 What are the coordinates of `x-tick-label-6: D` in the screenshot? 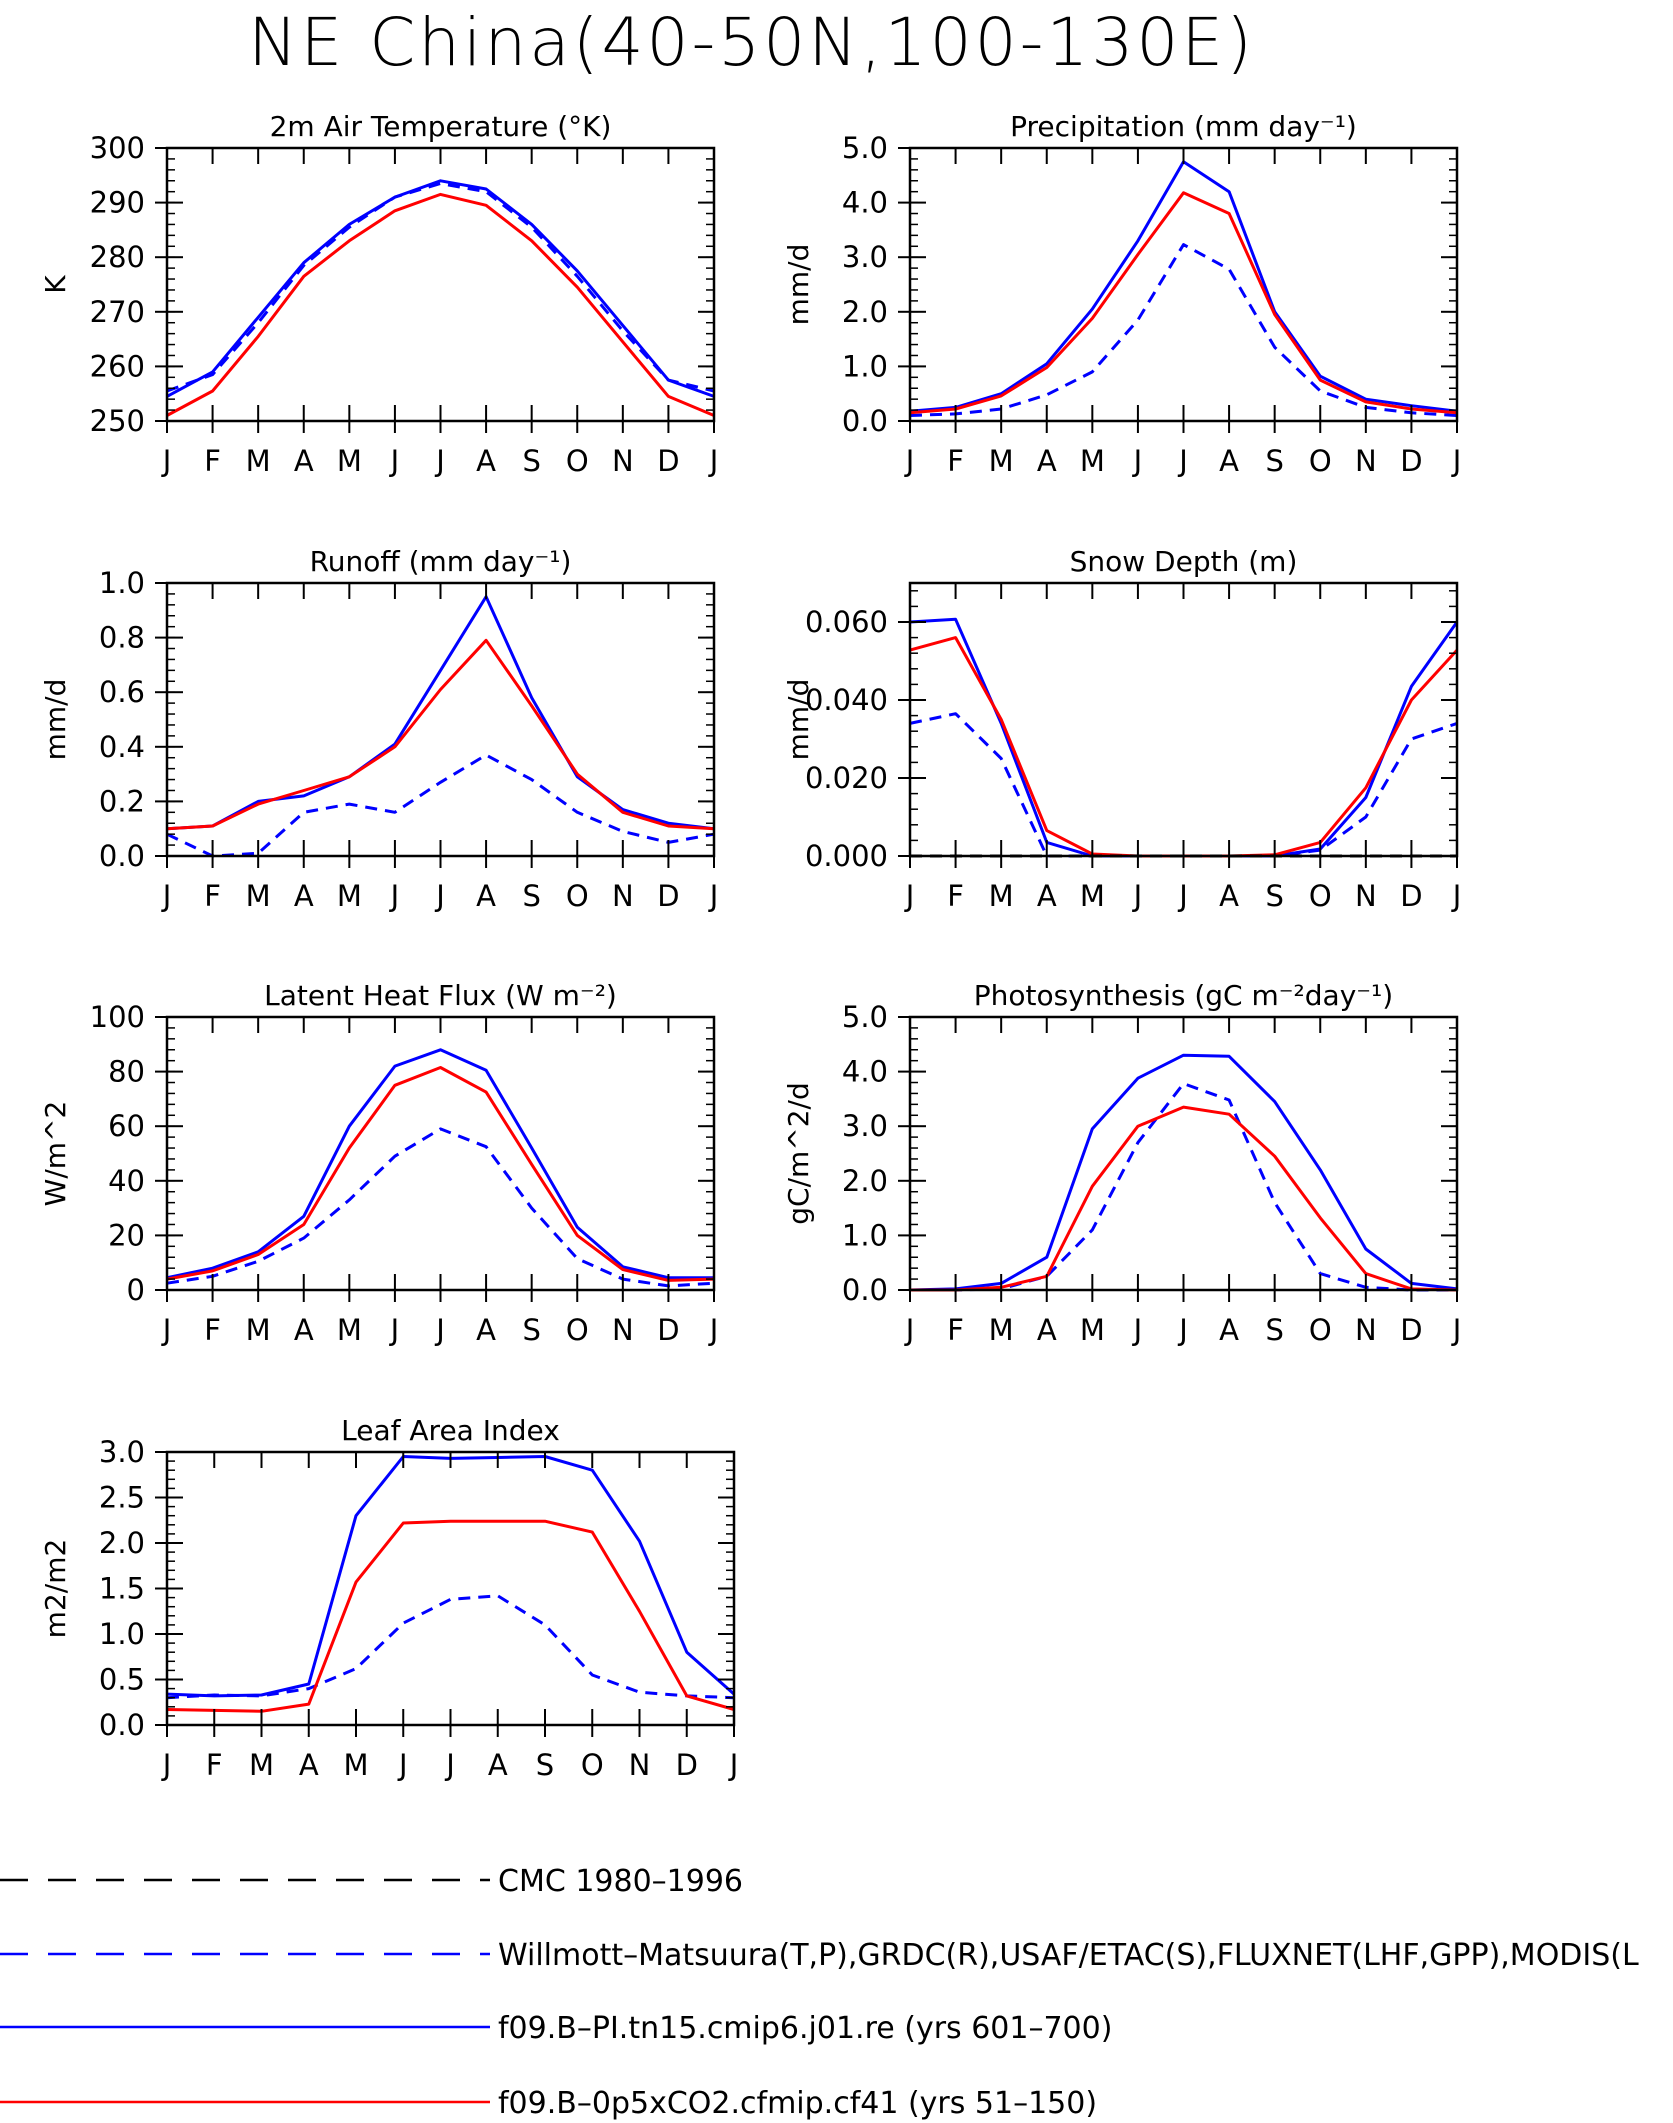 It's located at (687, 1765).